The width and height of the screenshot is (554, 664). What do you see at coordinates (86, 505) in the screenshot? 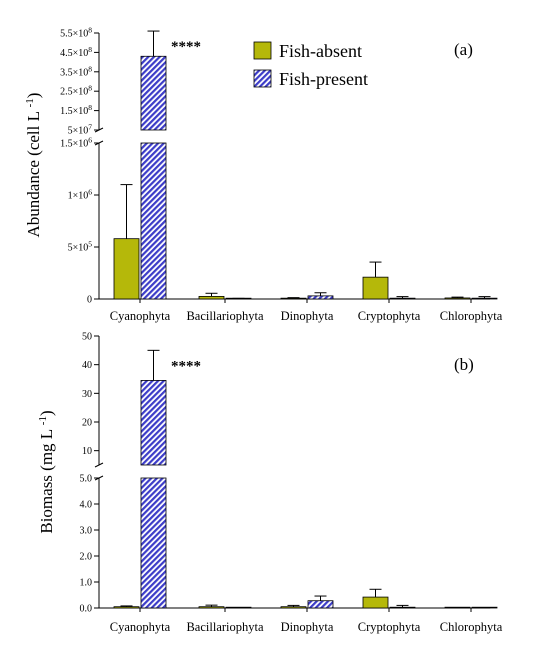
I see `y-tick-label: 4.0` at bounding box center [86, 505].